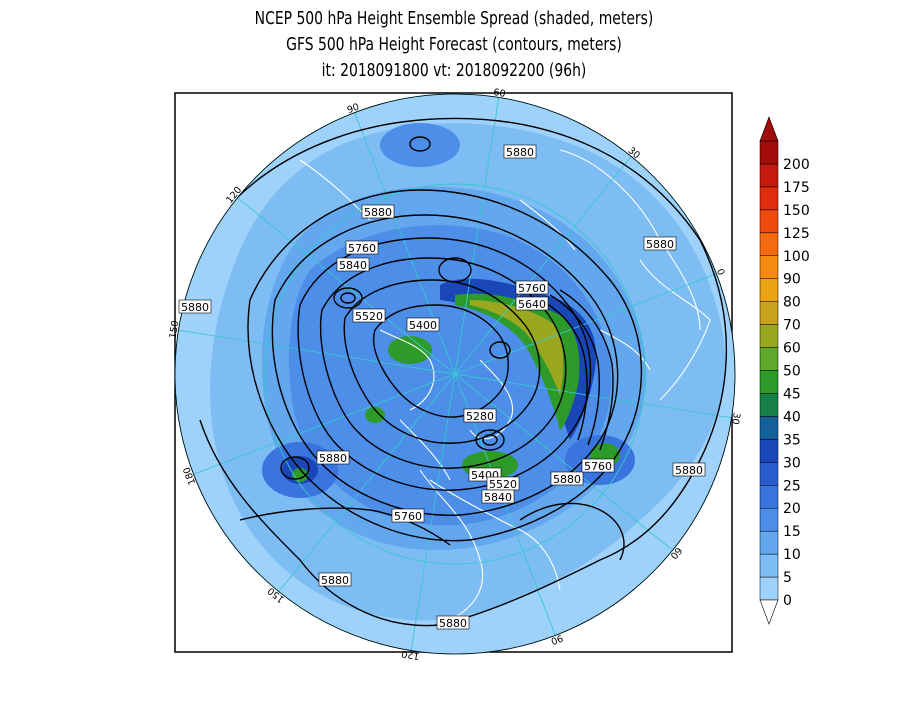 The height and width of the screenshot is (702, 908). I want to click on contour-label: 5280, so click(480, 415).